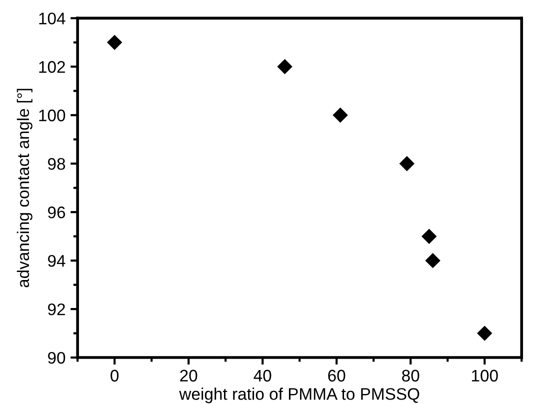  What do you see at coordinates (411, 376) in the screenshot?
I see `x-tick-label: 80` at bounding box center [411, 376].